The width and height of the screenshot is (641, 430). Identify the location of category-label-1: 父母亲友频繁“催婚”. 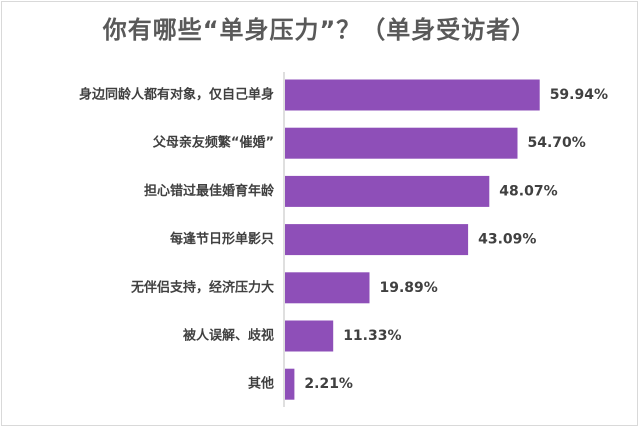
(213, 143).